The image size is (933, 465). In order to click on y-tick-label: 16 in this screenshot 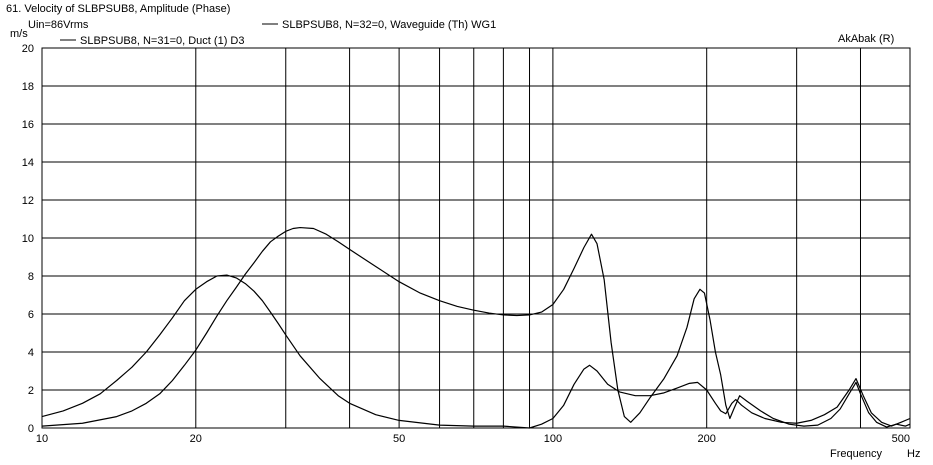, I will do `click(28, 125)`.